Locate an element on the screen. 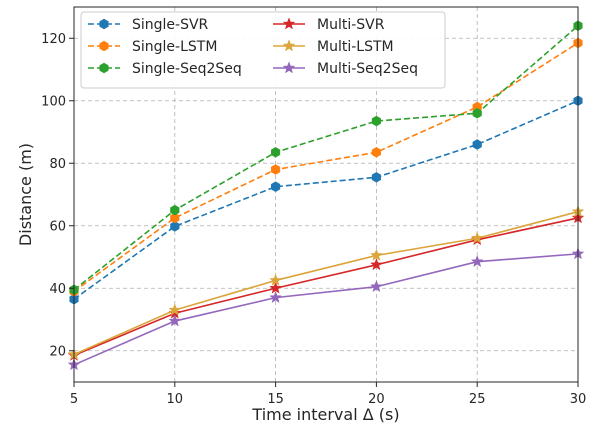  y-tick-label: 100 is located at coordinates (53, 101).